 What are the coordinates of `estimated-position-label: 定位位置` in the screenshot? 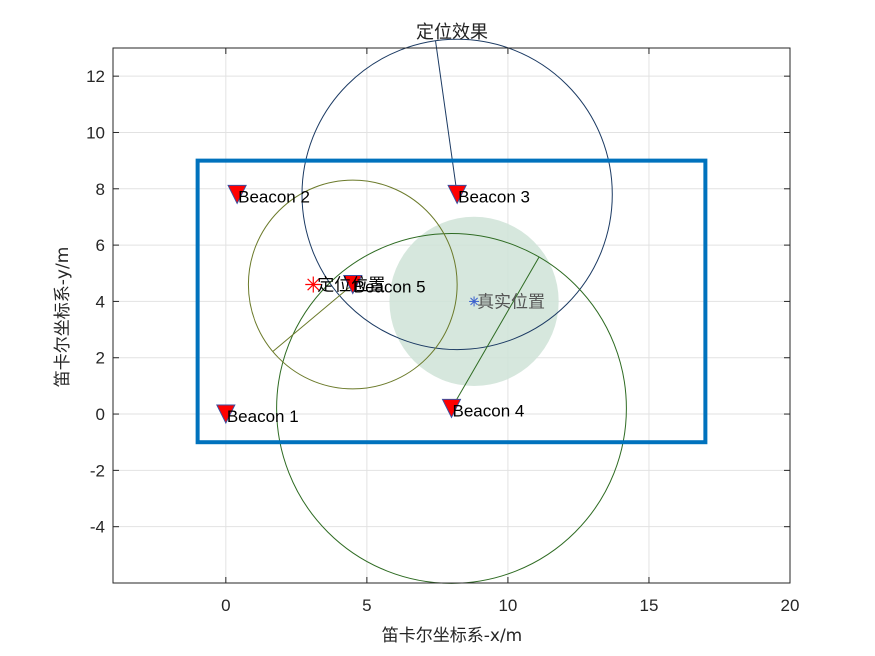 It's located at (351, 286).